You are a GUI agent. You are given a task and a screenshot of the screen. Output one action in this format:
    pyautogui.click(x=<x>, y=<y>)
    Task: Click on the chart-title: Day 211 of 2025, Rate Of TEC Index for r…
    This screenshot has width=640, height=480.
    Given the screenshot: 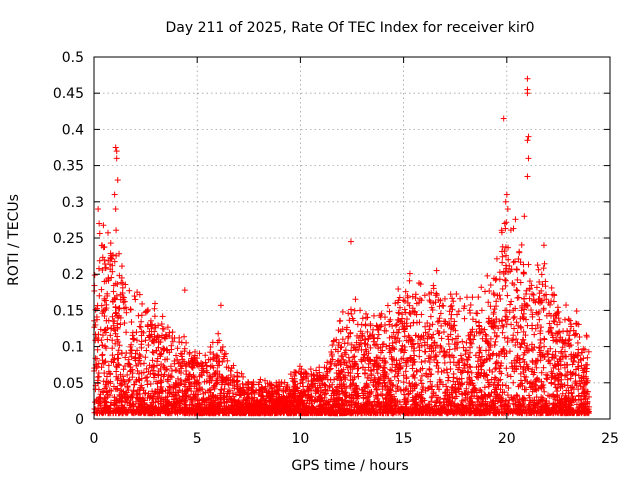 What is the action you would take?
    pyautogui.click(x=349, y=28)
    